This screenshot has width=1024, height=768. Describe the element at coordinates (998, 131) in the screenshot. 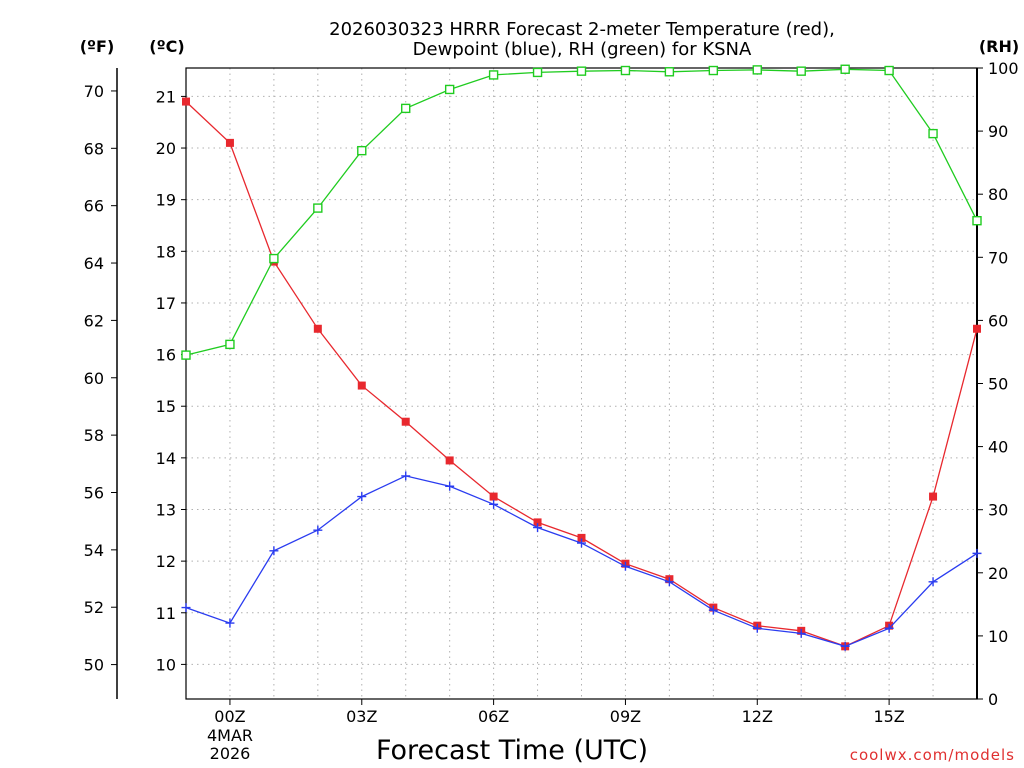

I see `rh-tick-label: 90` at that location.